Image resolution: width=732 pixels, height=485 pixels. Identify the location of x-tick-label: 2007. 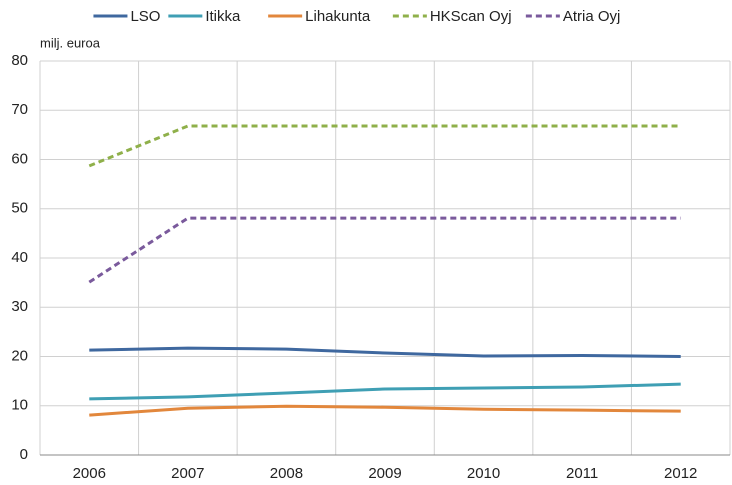
(187, 473).